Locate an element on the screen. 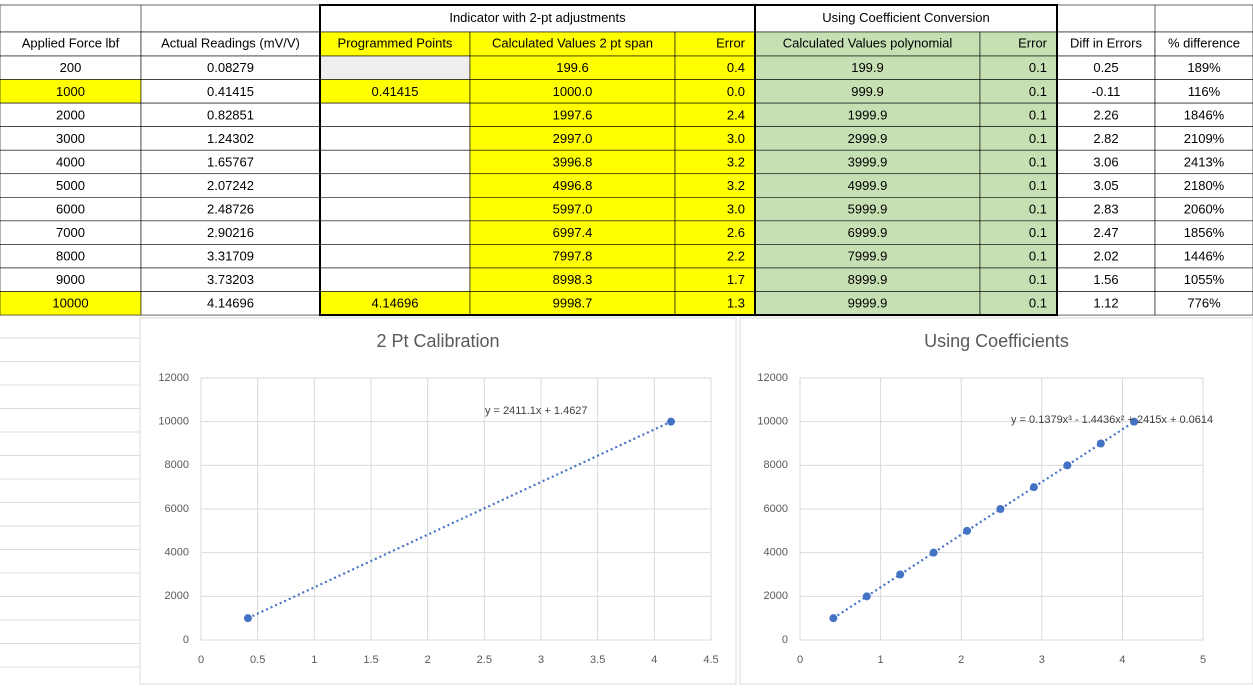 Image resolution: width=1253 pixels, height=692 pixels. cell-text: 1446% is located at coordinates (1204, 256).